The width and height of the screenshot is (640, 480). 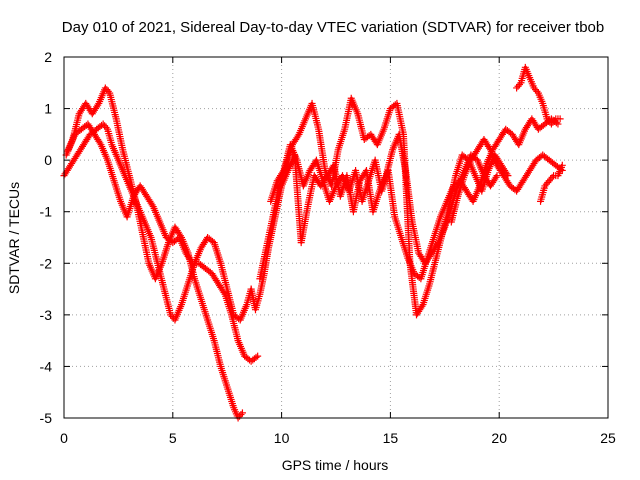 I want to click on y-tick-label: -3, so click(x=46, y=315).